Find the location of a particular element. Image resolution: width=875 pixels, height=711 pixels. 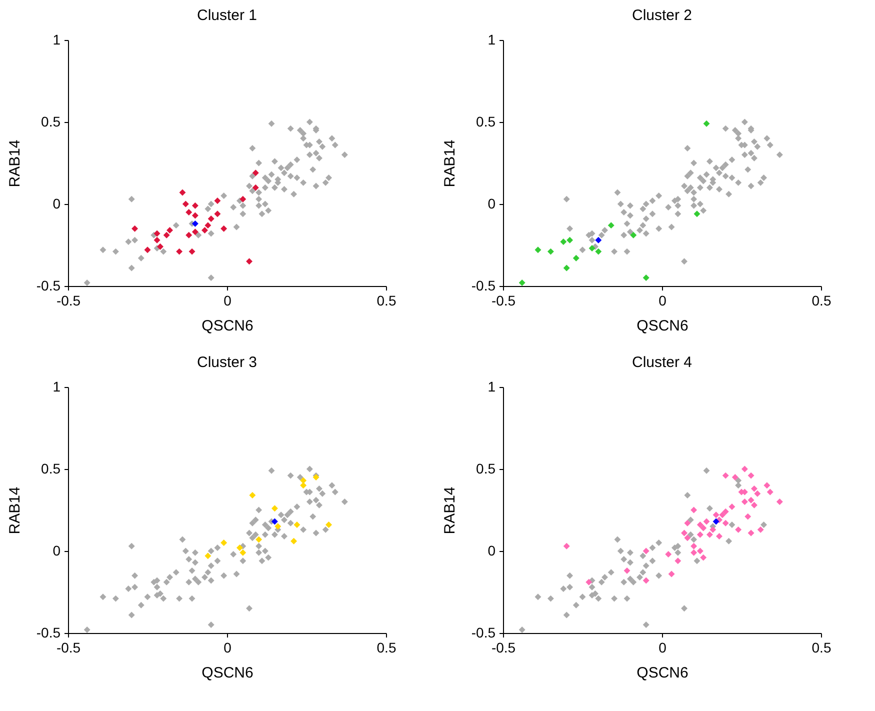

x-axis-title: QSCN6 is located at coordinates (662, 326).